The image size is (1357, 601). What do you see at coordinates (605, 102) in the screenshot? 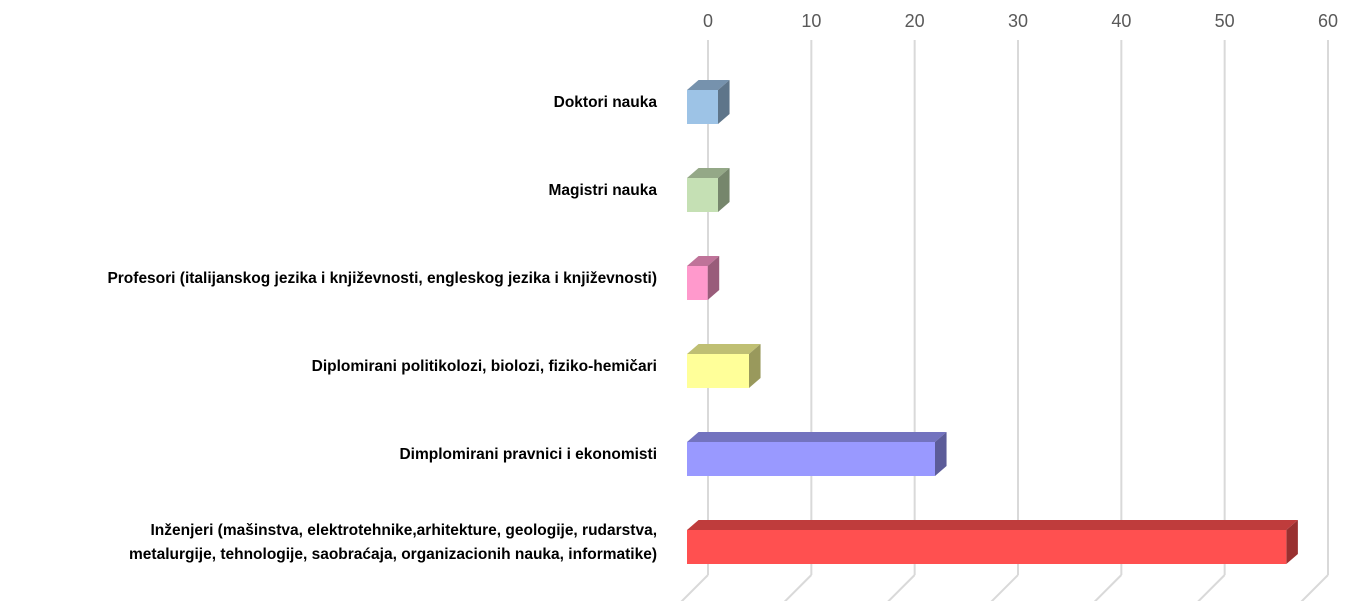
I see `category-label: Doktori nauka` at bounding box center [605, 102].